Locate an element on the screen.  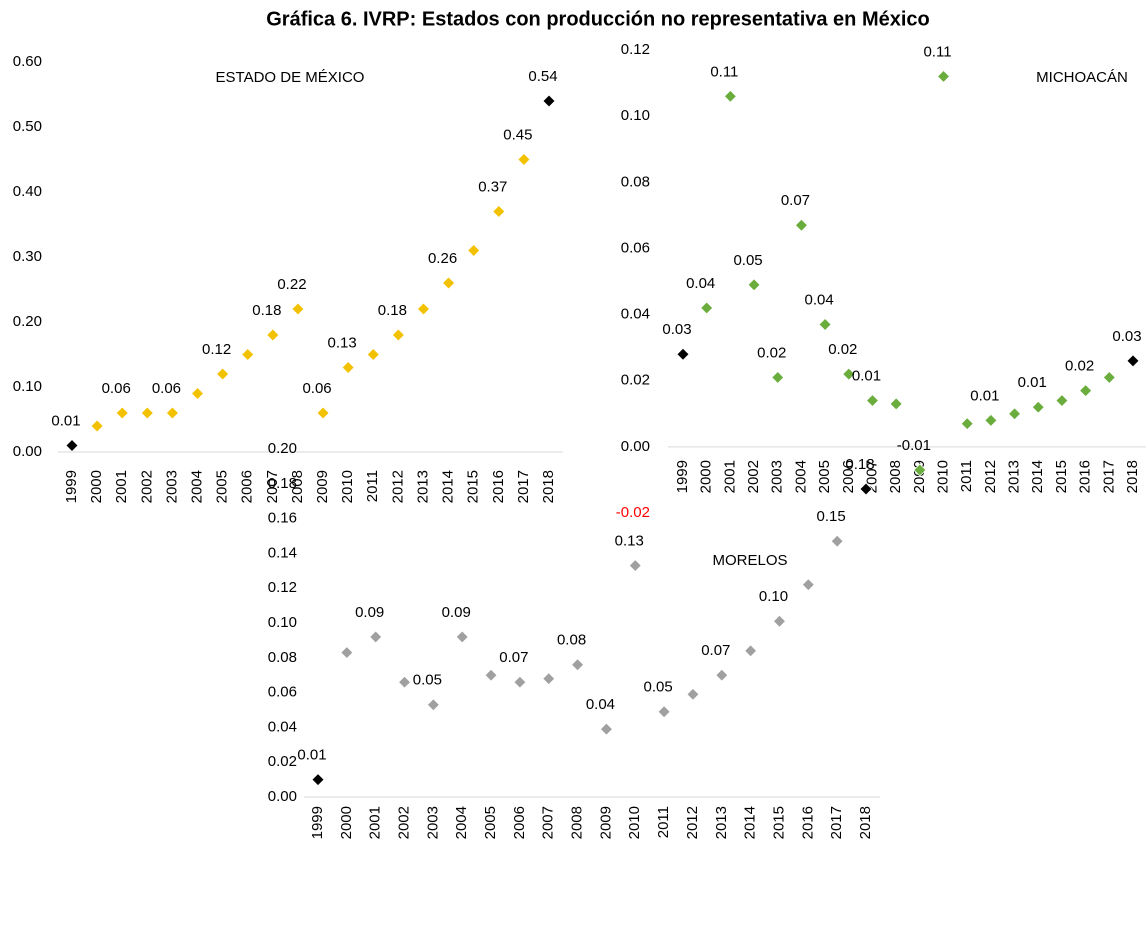
data-label: 0.18 is located at coordinates (392, 310).